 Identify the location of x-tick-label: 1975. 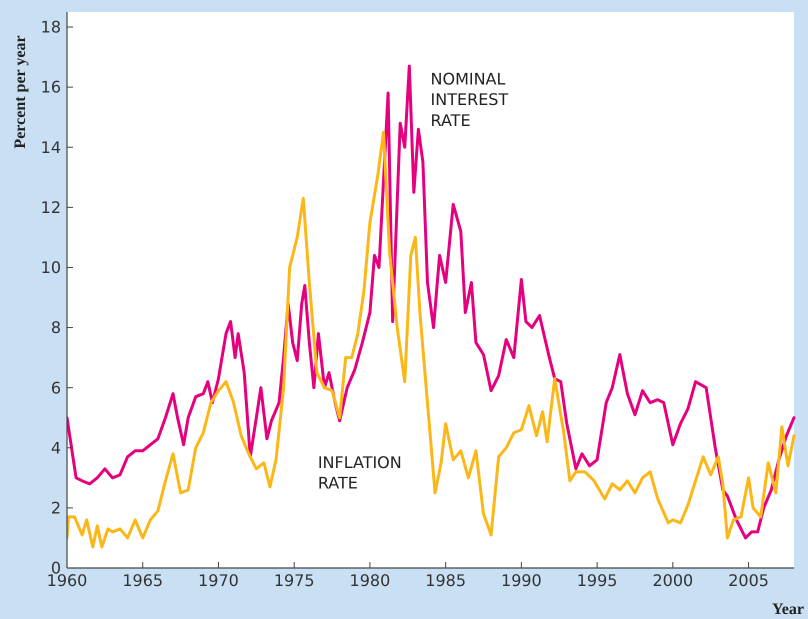
(294, 580).